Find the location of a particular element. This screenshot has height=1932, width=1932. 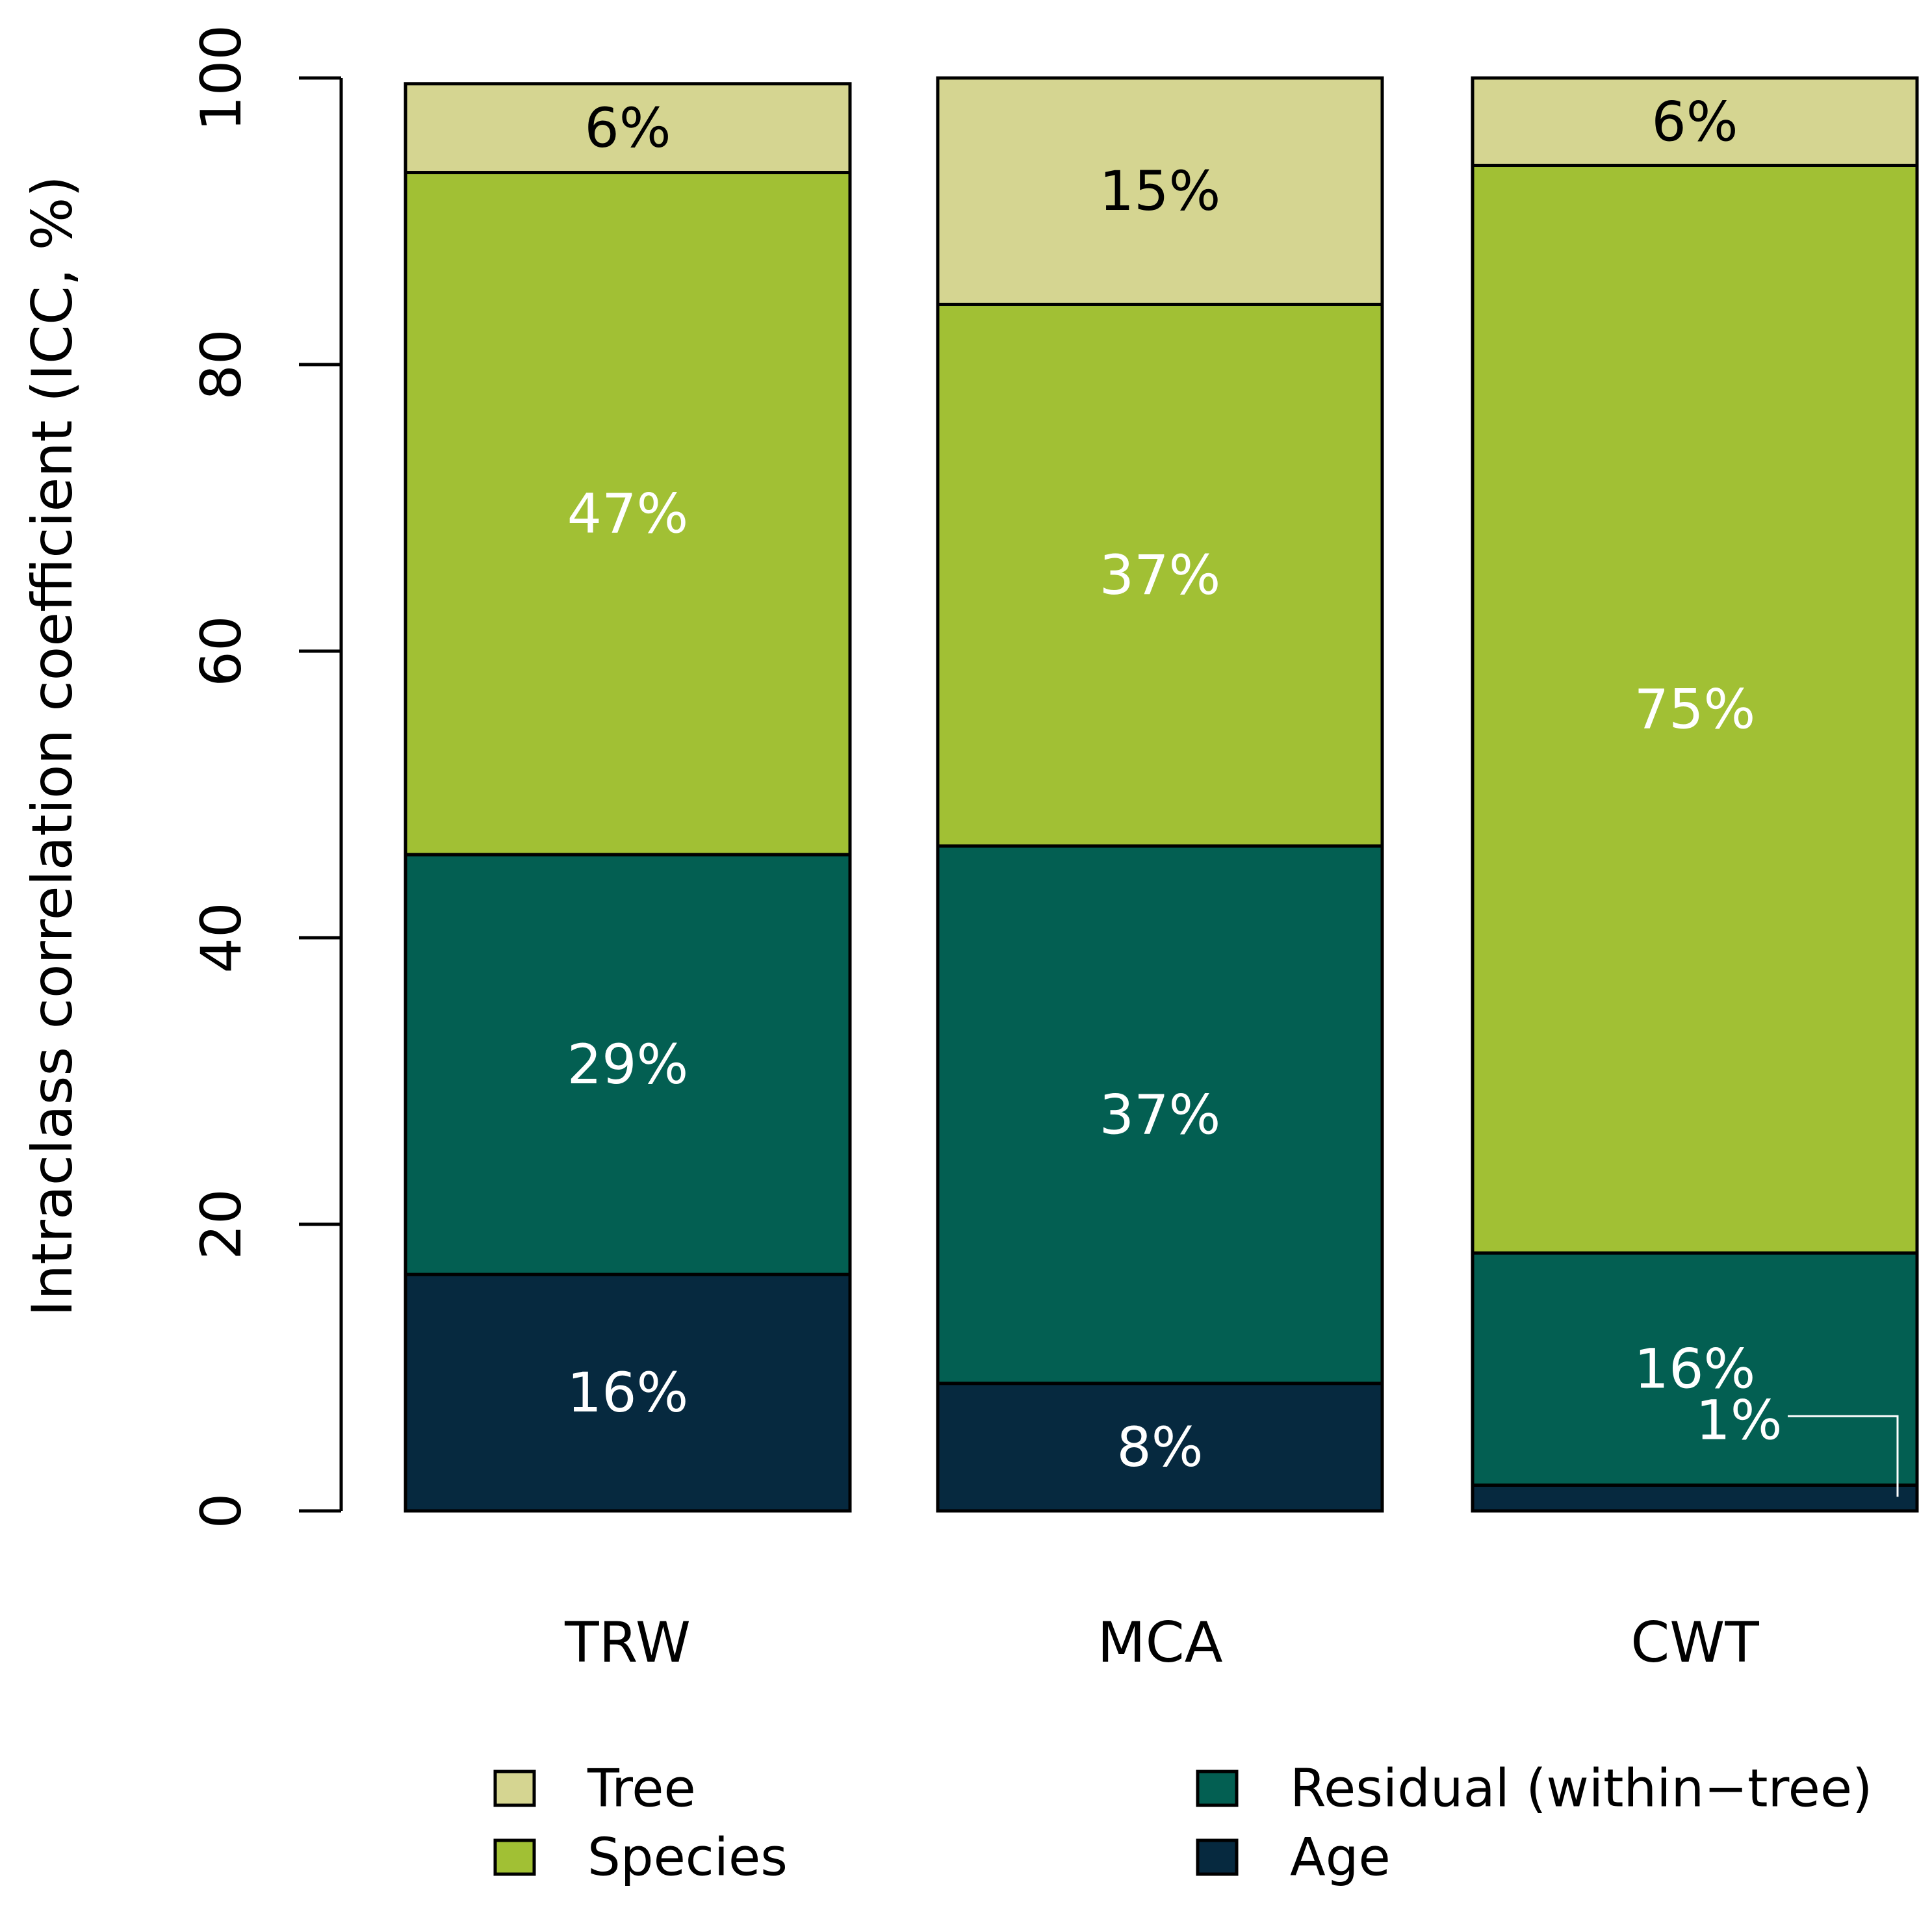

annotations: 1% is located at coordinates (1797, 1443).